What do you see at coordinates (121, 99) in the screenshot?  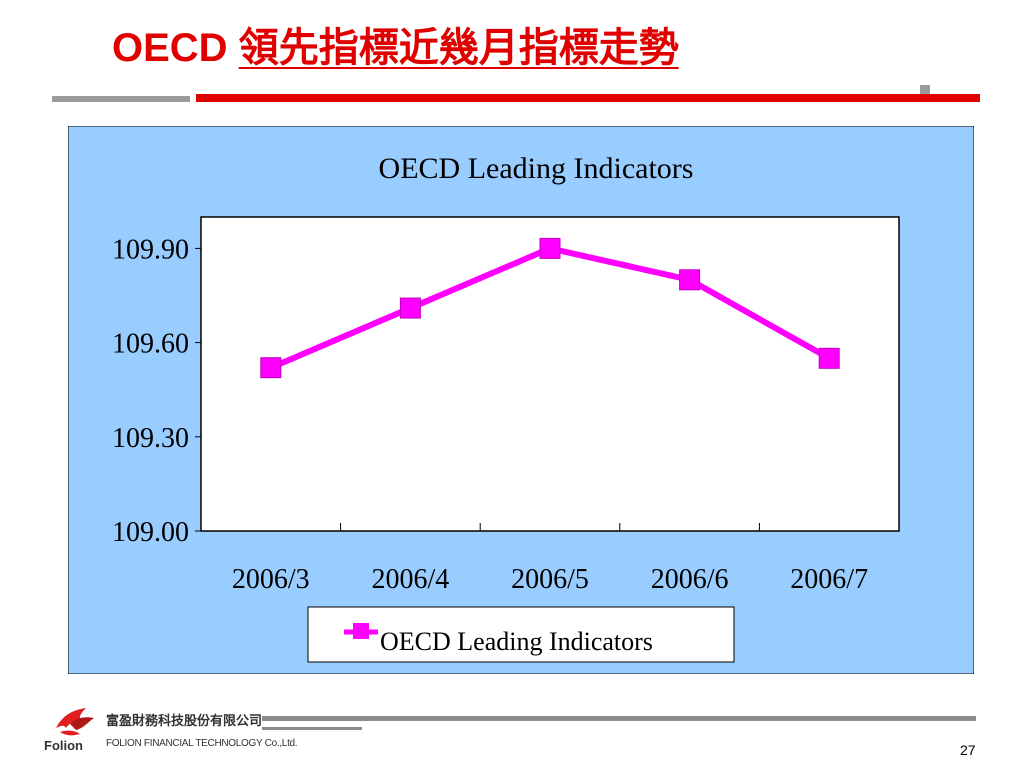 I see `title-rule-gray-left` at bounding box center [121, 99].